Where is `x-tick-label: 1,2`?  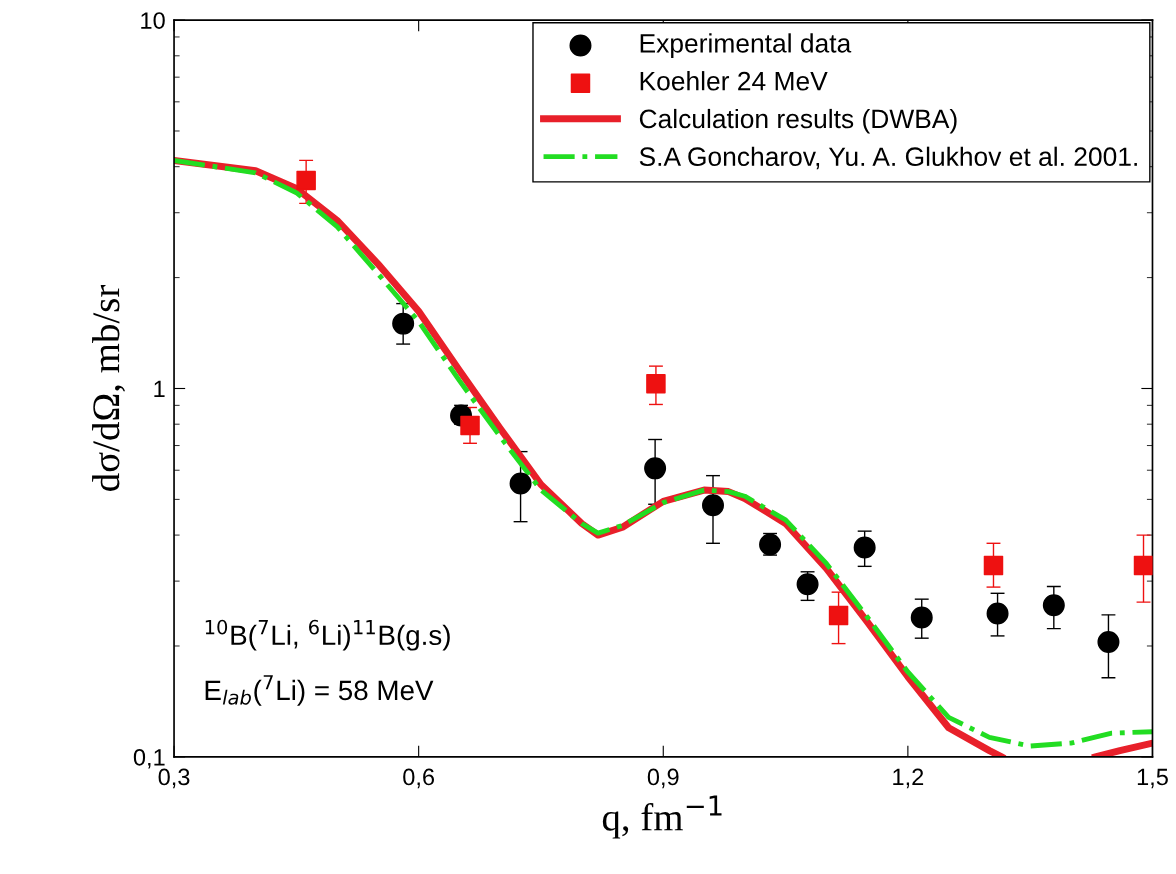
x-tick-label: 1,2 is located at coordinates (908, 778).